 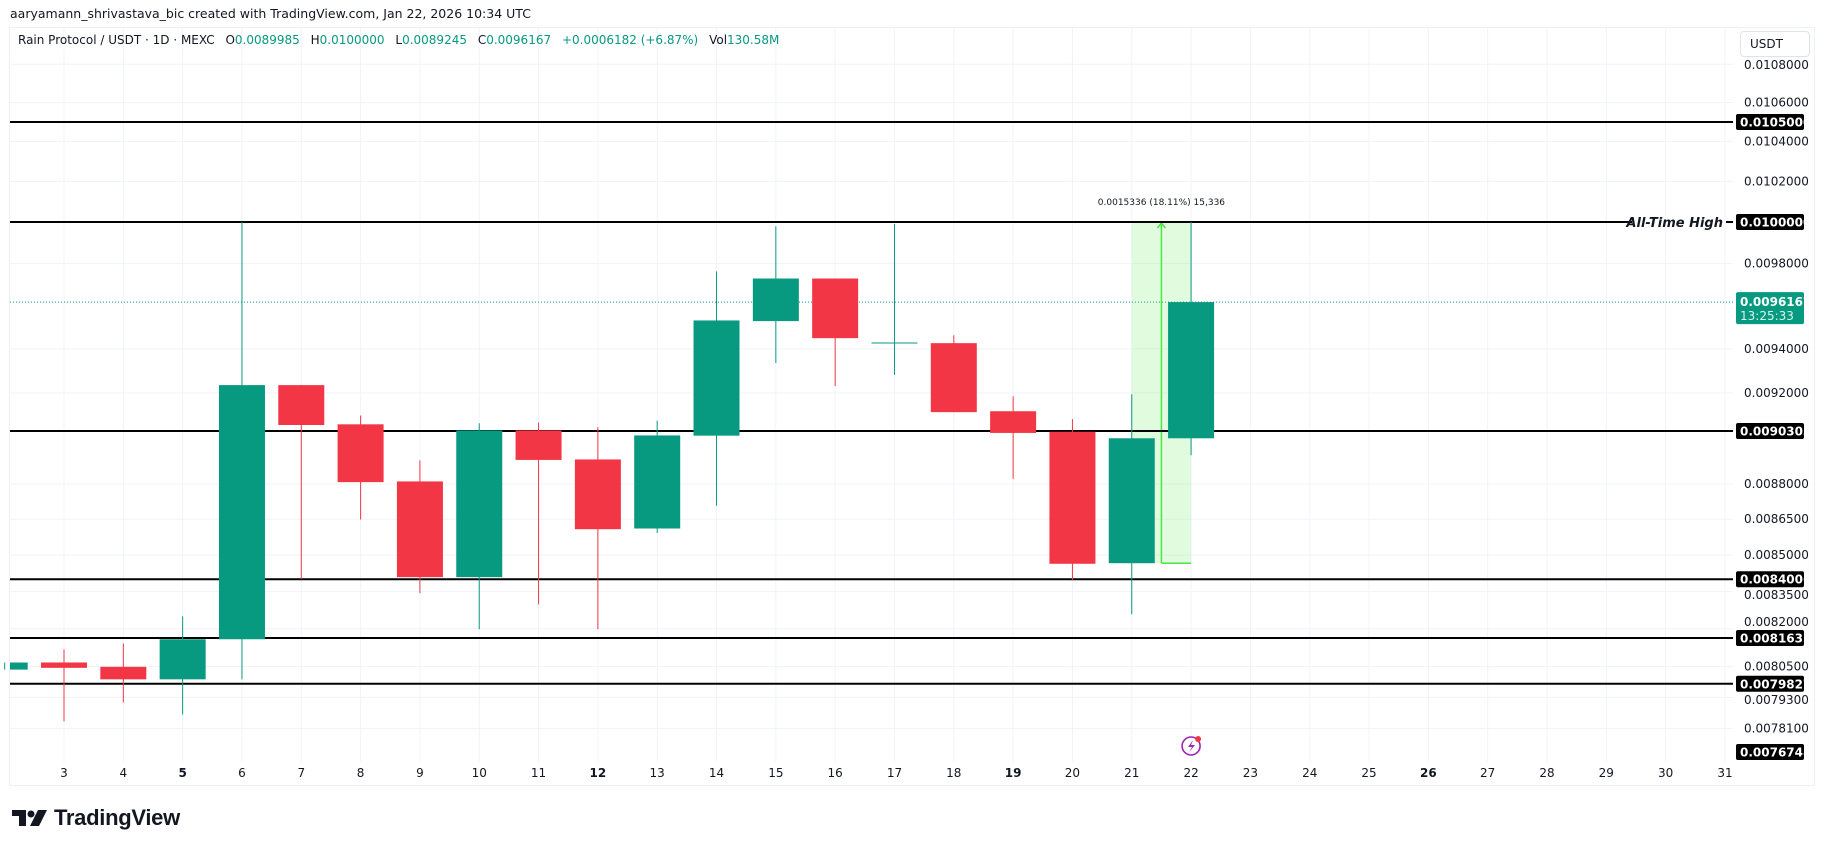 What do you see at coordinates (1013, 773) in the screenshot?
I see `date-tick-label: 19` at bounding box center [1013, 773].